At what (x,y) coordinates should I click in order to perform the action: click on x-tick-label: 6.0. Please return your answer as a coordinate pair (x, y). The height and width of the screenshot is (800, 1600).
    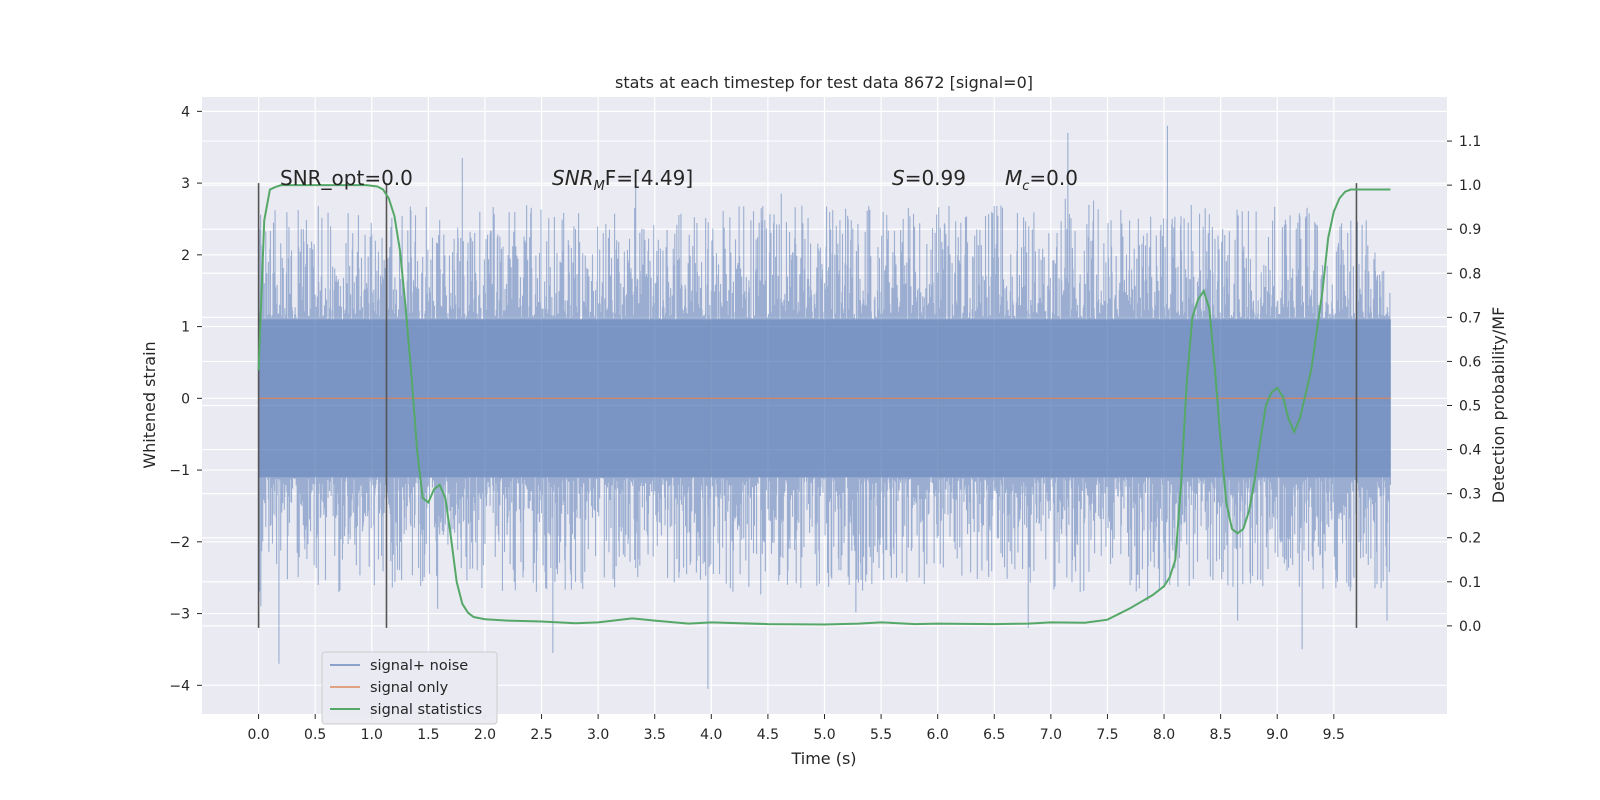
    Looking at the image, I should click on (938, 735).